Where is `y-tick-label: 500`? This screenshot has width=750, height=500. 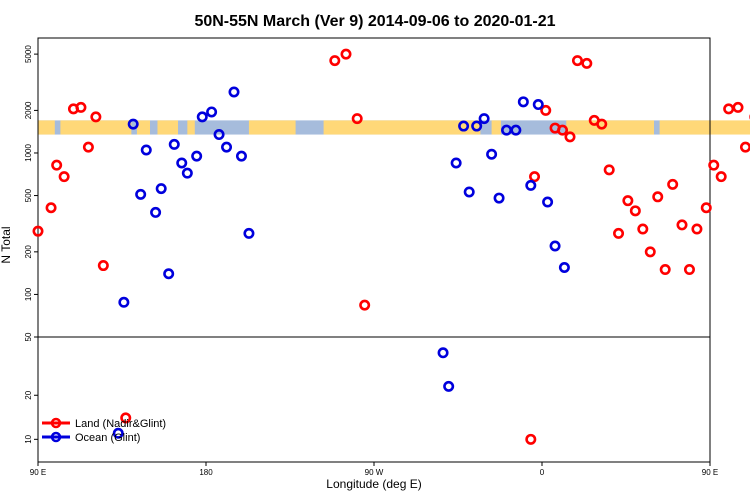
y-tick-label: 500 is located at coordinates (28, 195).